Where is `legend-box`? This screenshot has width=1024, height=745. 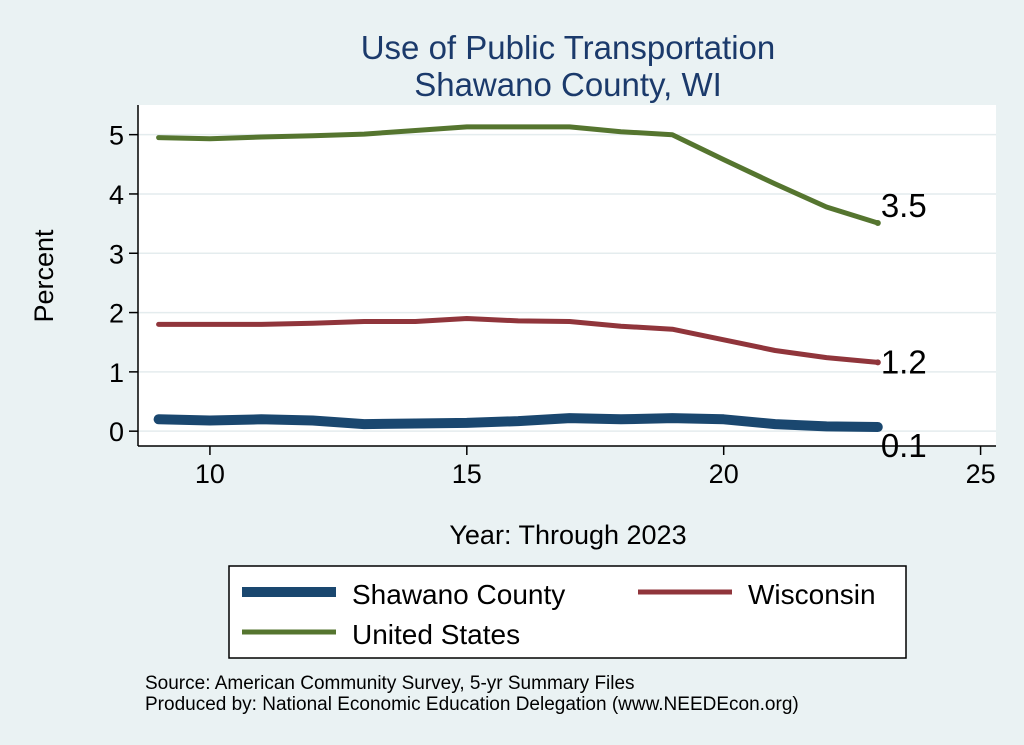 legend-box is located at coordinates (567, 612).